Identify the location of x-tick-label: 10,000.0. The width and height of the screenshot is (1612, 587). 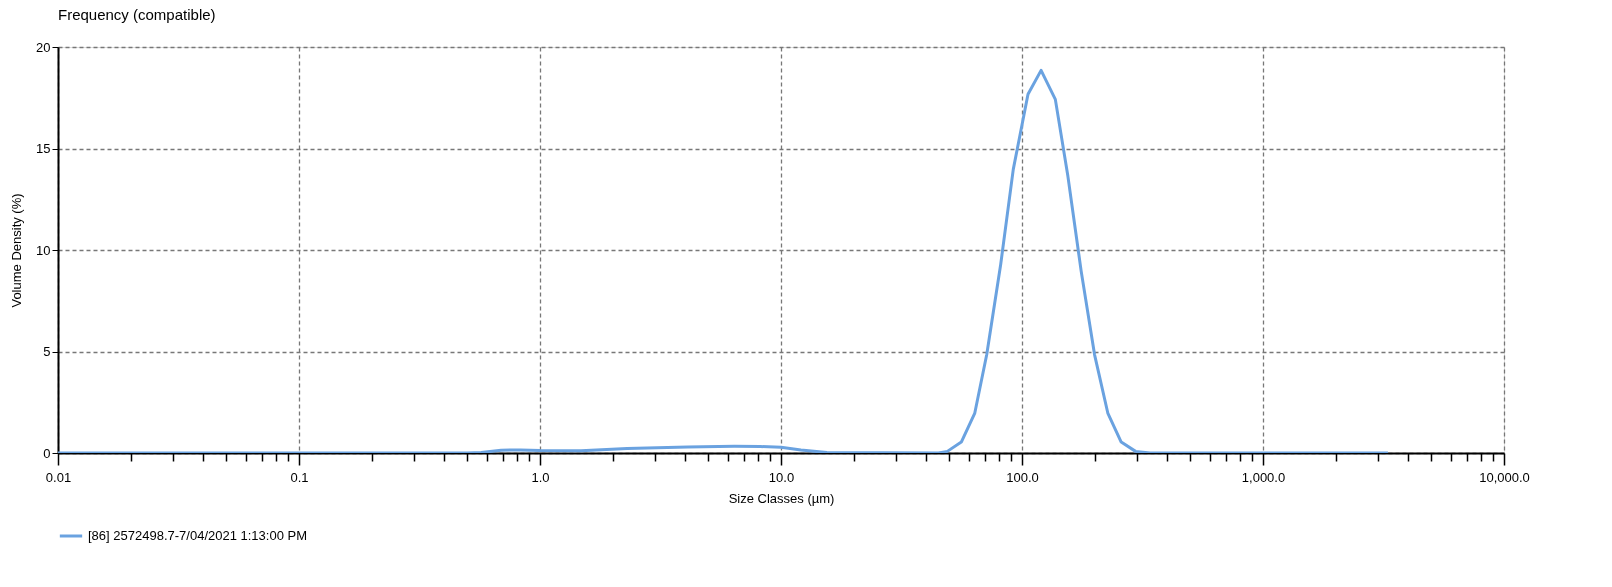
(1504, 477).